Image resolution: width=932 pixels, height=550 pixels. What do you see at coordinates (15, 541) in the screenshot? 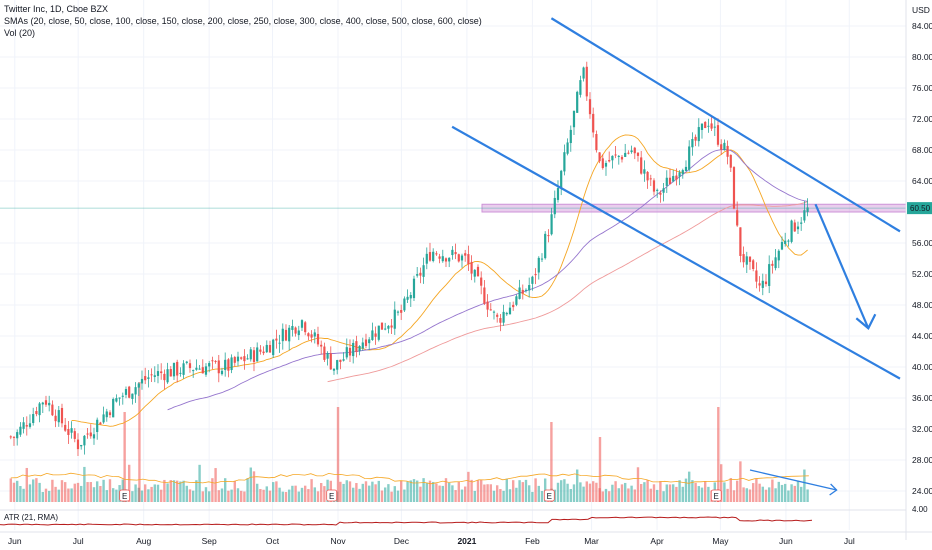
I see `time-tick-label: Jun` at bounding box center [15, 541].